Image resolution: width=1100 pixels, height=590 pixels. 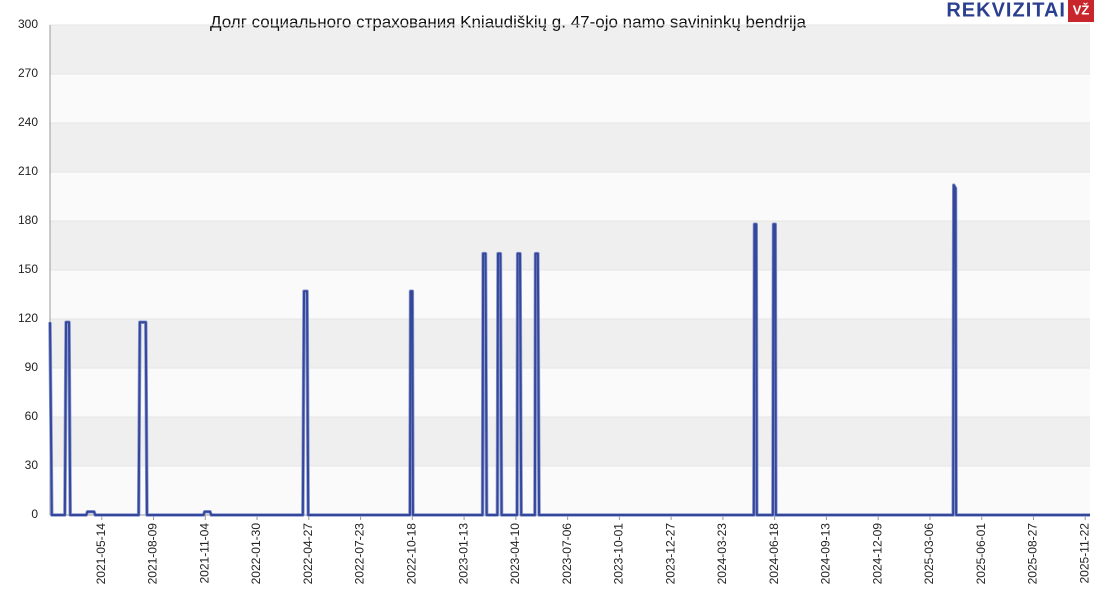 I want to click on x-tick-label: 2023-04-10, so click(x=515, y=554).